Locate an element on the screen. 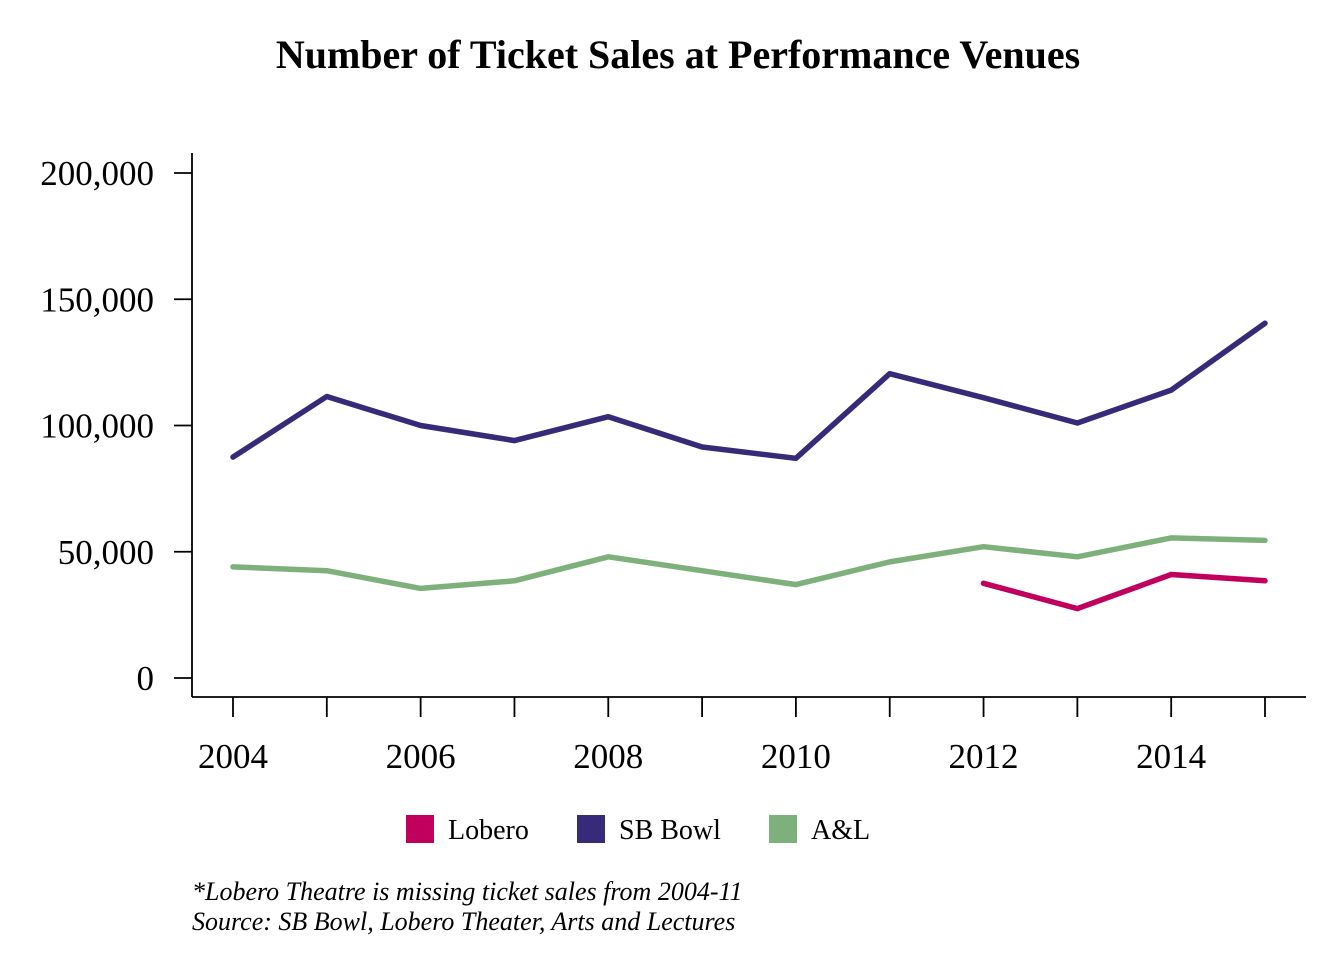  x-tick-label: 2014 is located at coordinates (1171, 756).